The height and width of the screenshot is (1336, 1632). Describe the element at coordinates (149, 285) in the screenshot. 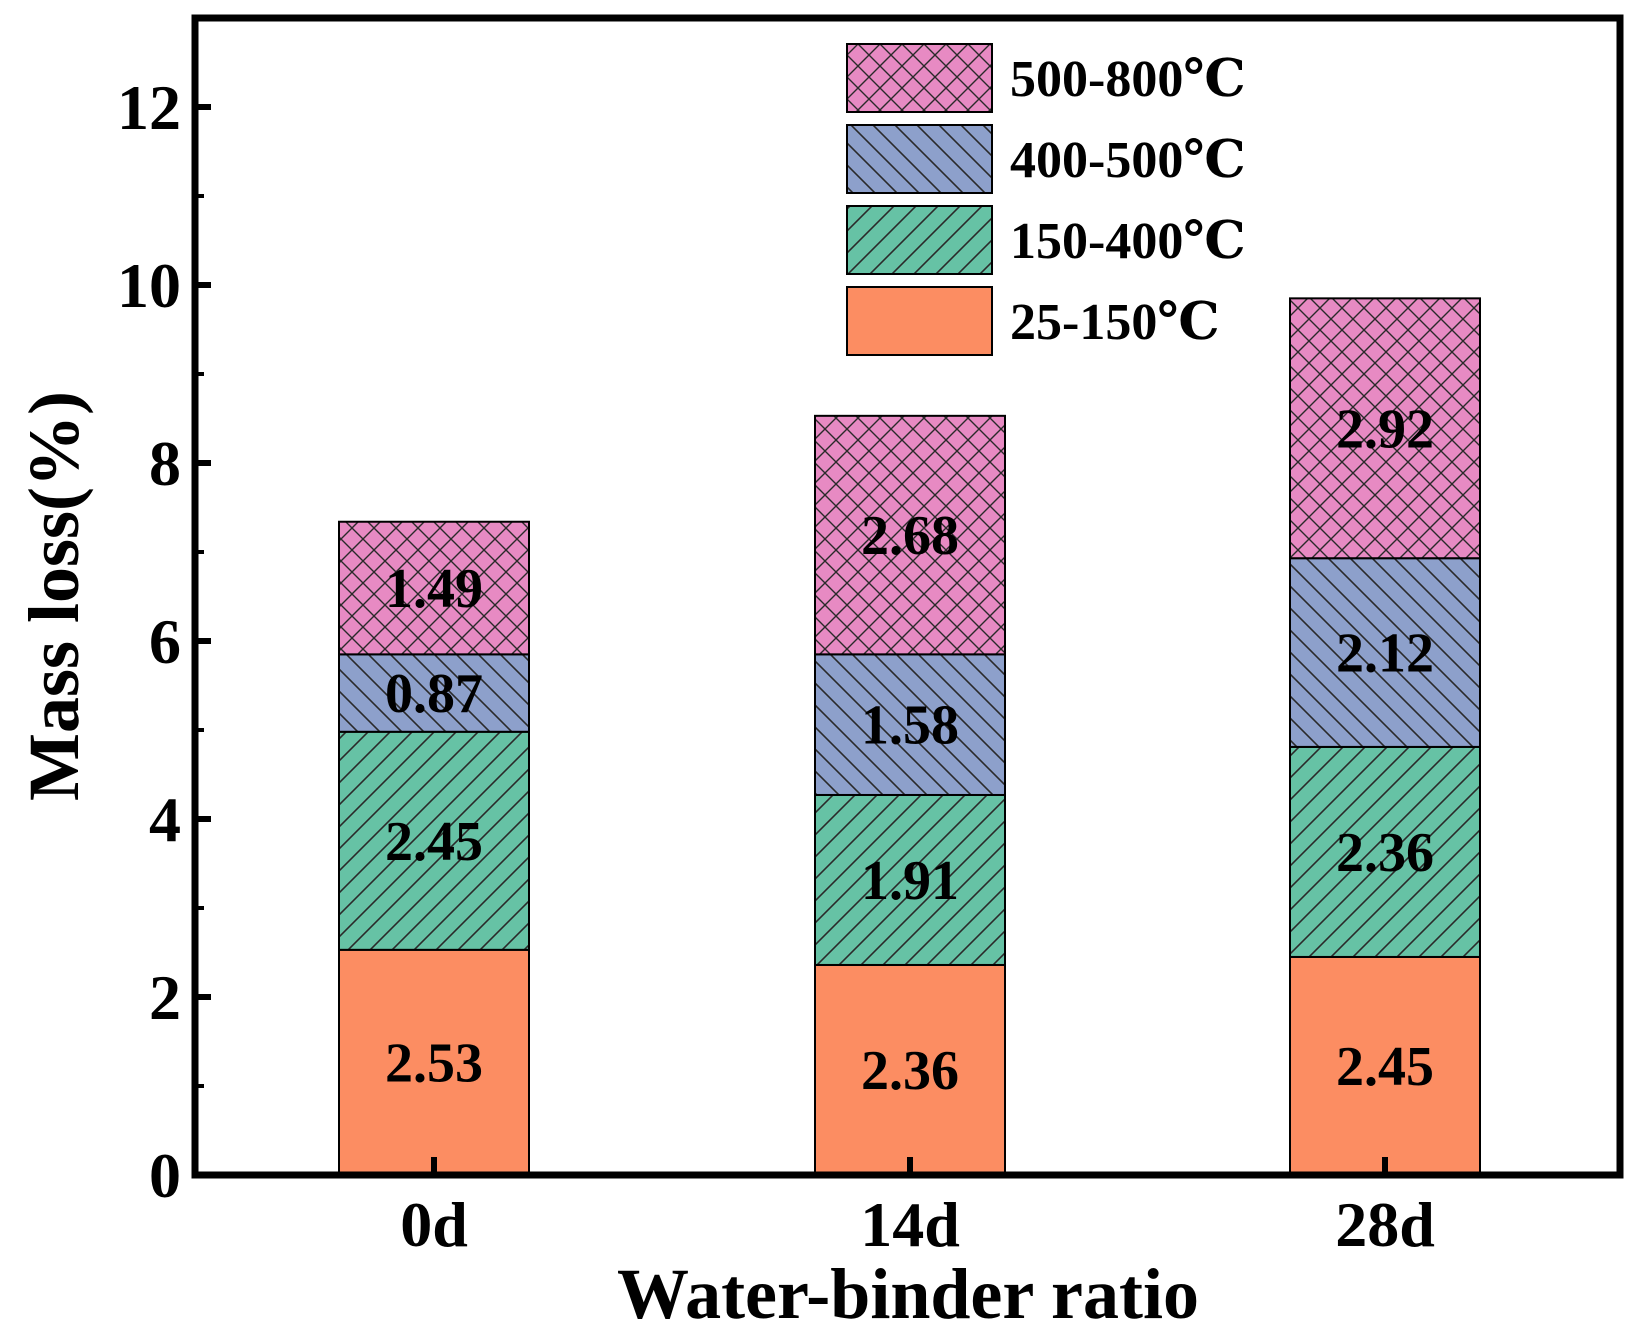

I see `y-tick-label: 10` at that location.